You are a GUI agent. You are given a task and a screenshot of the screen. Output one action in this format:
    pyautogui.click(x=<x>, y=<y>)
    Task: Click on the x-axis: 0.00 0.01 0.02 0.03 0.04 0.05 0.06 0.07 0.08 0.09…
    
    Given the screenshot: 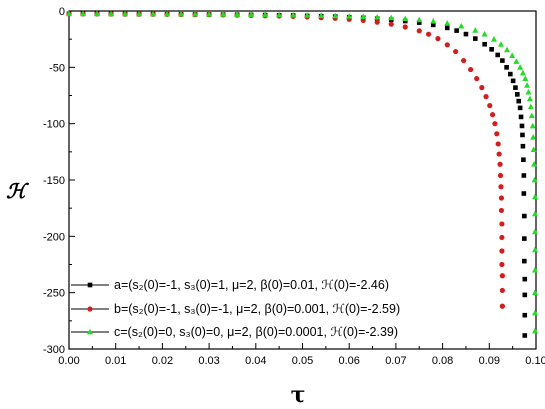 What is the action you would take?
    pyautogui.click(x=301, y=355)
    